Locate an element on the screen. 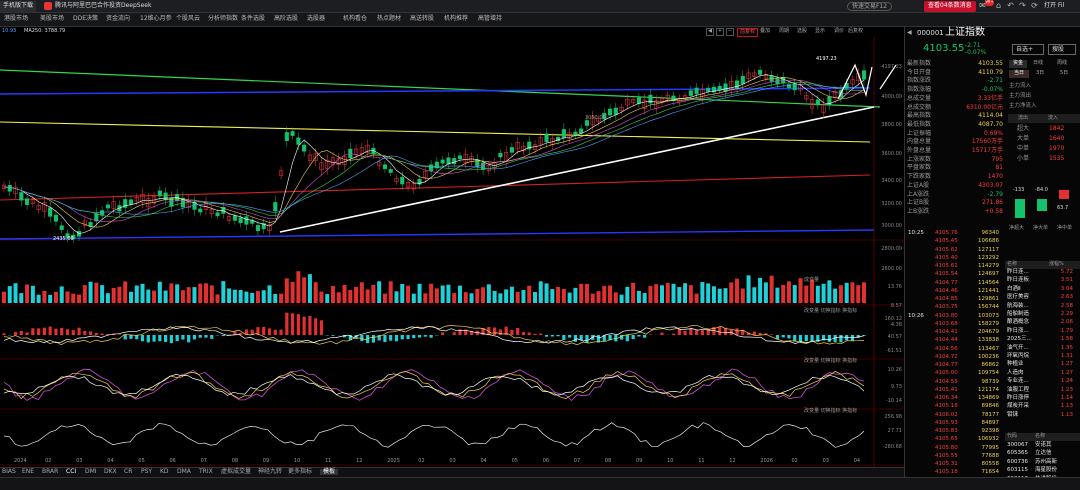 The height and width of the screenshot is (490, 1080). tick-row: 4104.46 121441 is located at coordinates (953, 292).